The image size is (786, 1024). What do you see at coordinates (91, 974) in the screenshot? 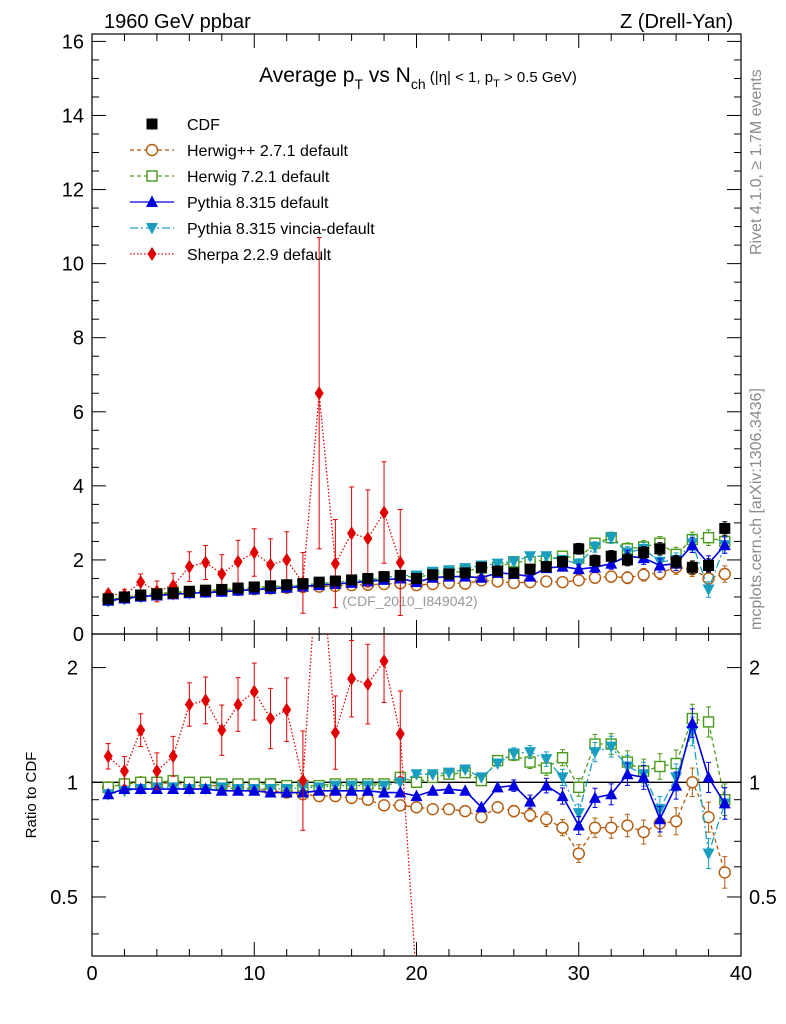
I see `x-tick-label: 0` at bounding box center [91, 974].